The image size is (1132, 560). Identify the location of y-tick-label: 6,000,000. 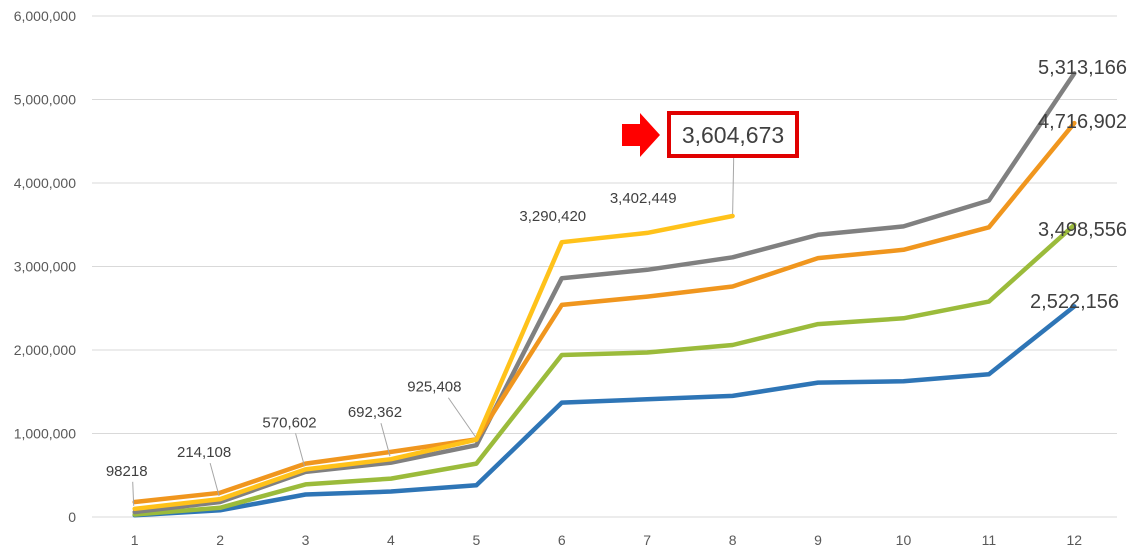
(45, 16).